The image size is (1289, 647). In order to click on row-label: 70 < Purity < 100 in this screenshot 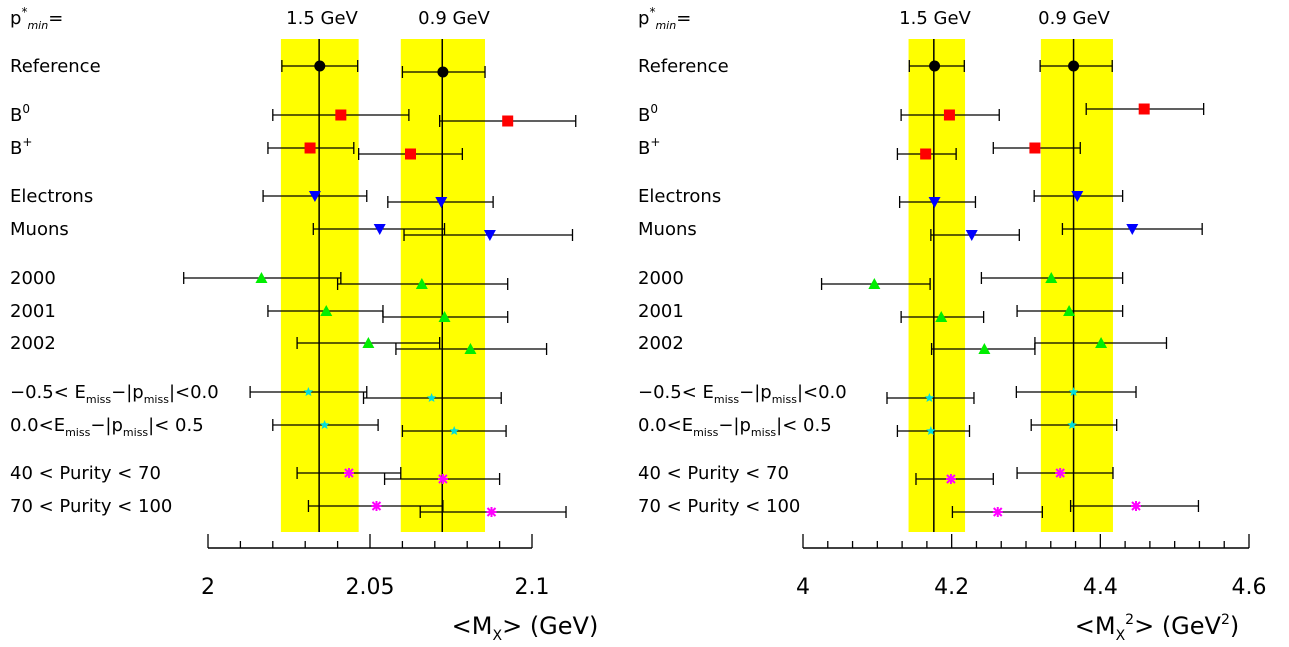, I will do `click(719, 506)`.